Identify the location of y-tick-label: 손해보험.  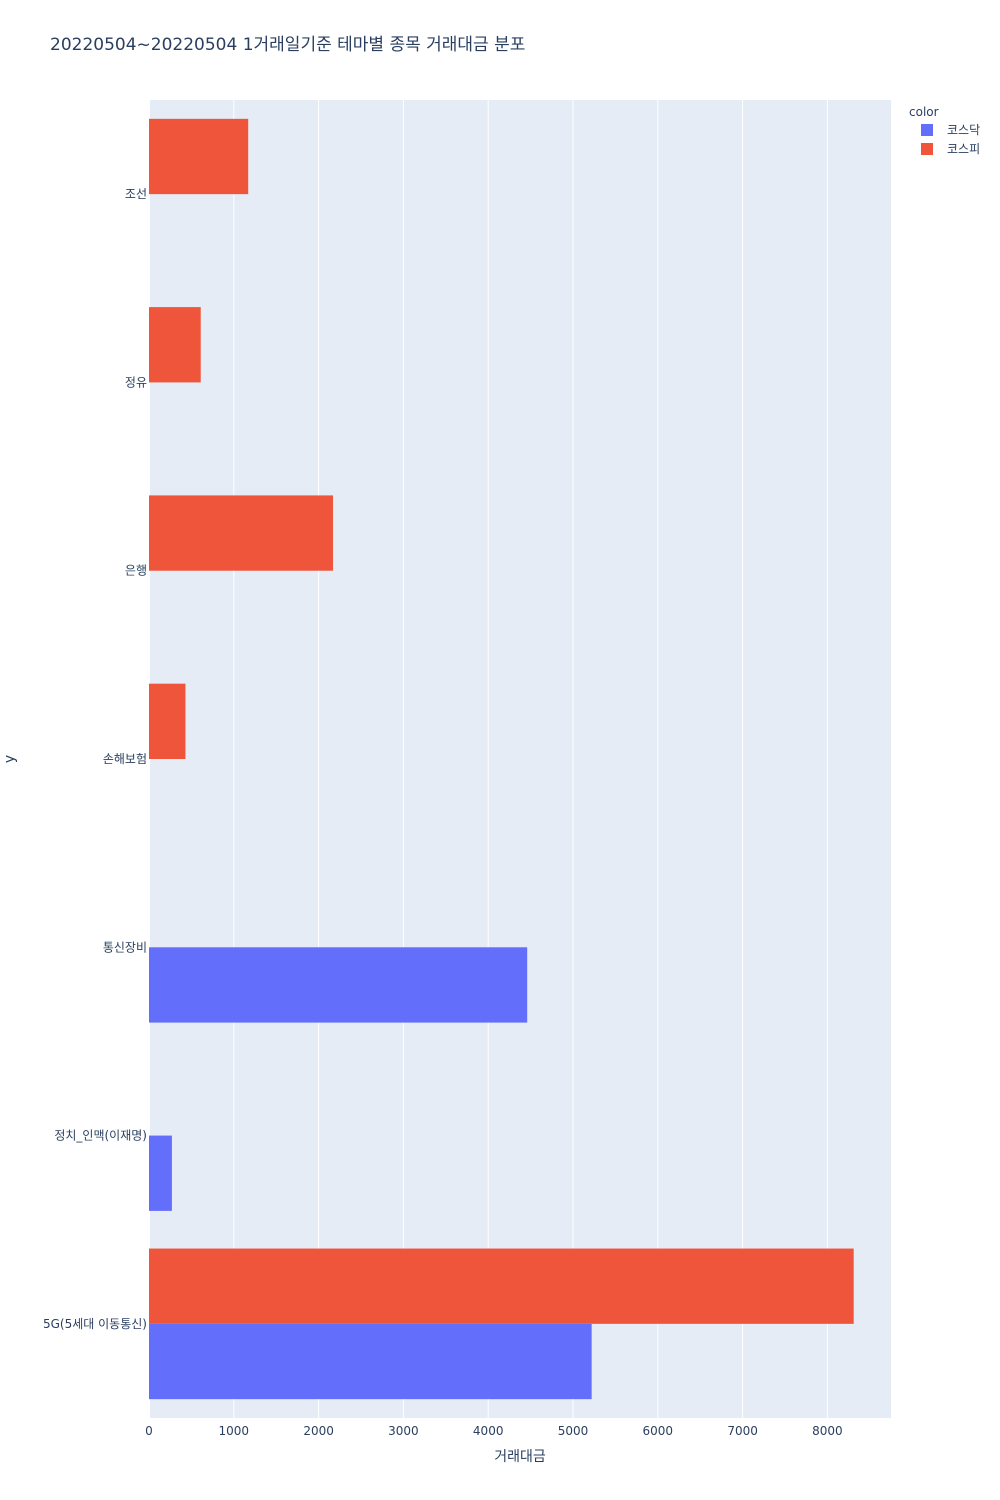
(125, 759).